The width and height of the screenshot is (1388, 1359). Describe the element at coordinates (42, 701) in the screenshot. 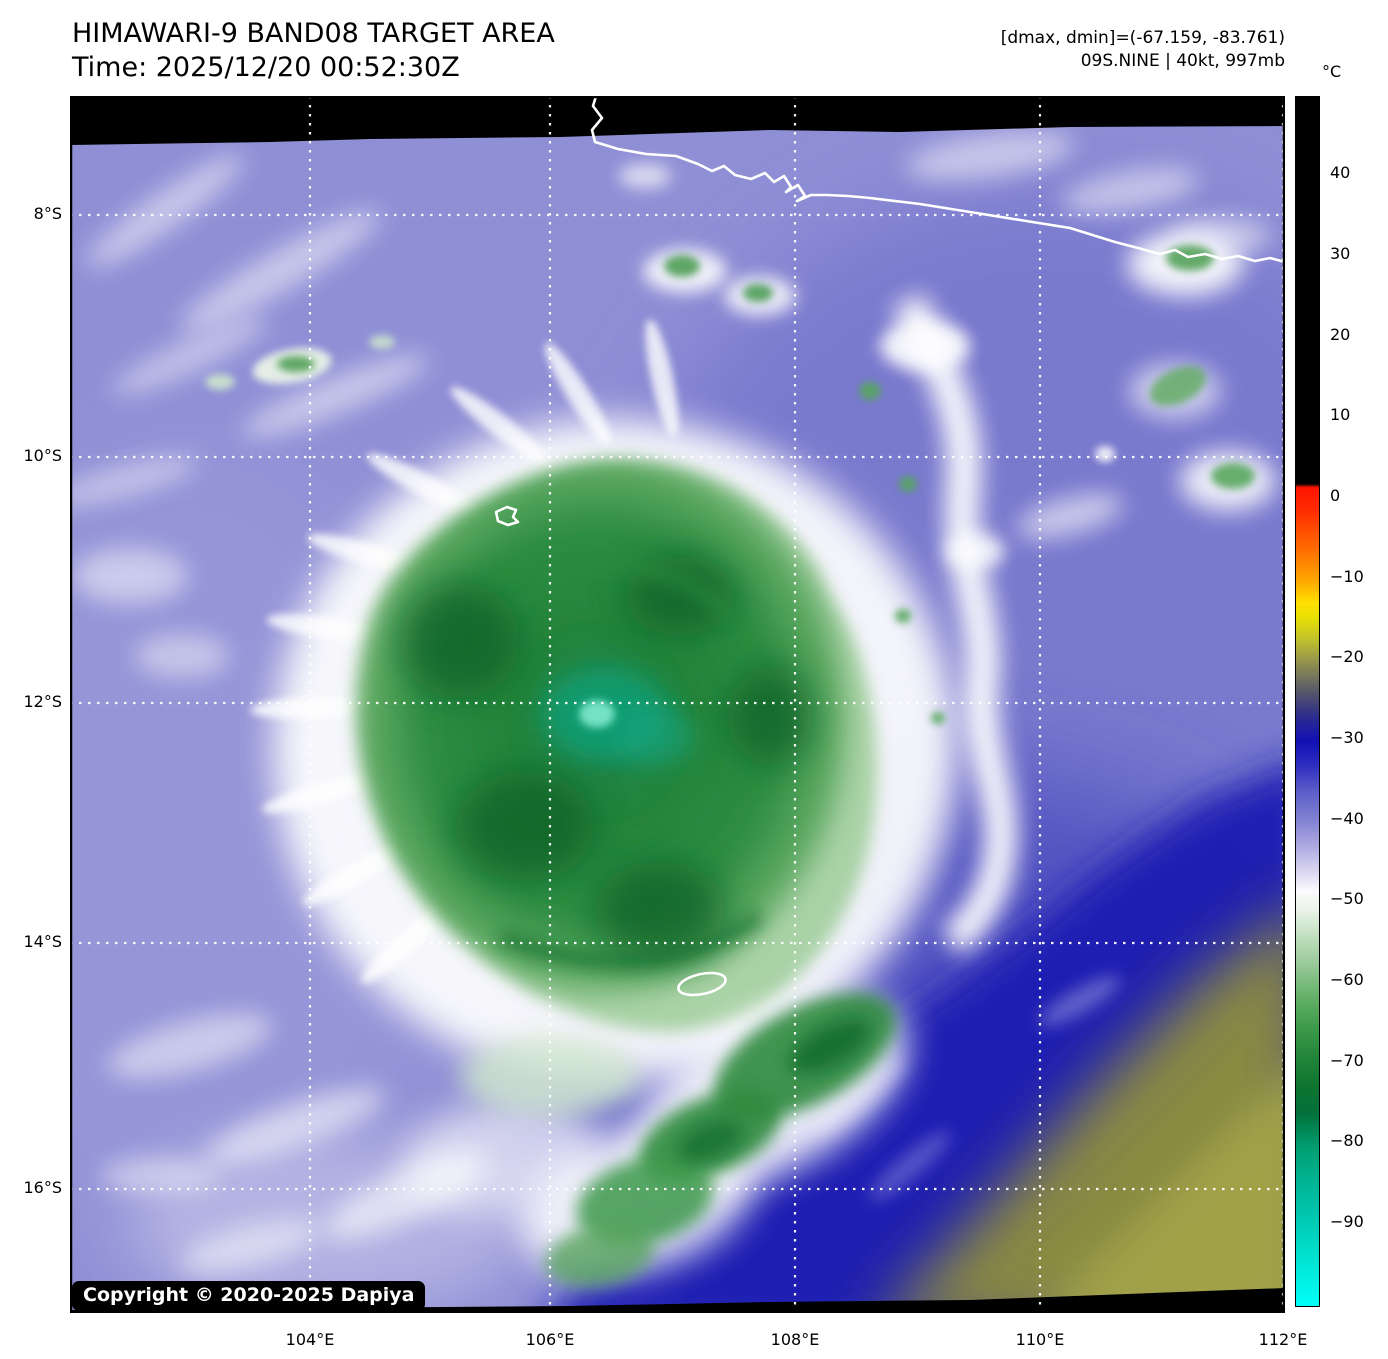

I see `lat-label-12s: 12°S` at that location.